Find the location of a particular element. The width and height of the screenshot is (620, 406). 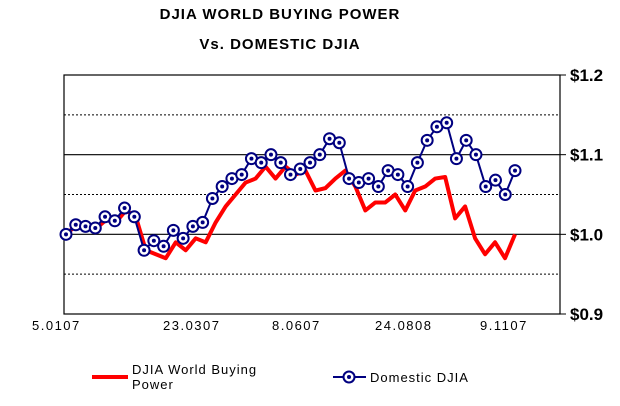

x-tick-label: 9.1107 is located at coordinates (504, 325).